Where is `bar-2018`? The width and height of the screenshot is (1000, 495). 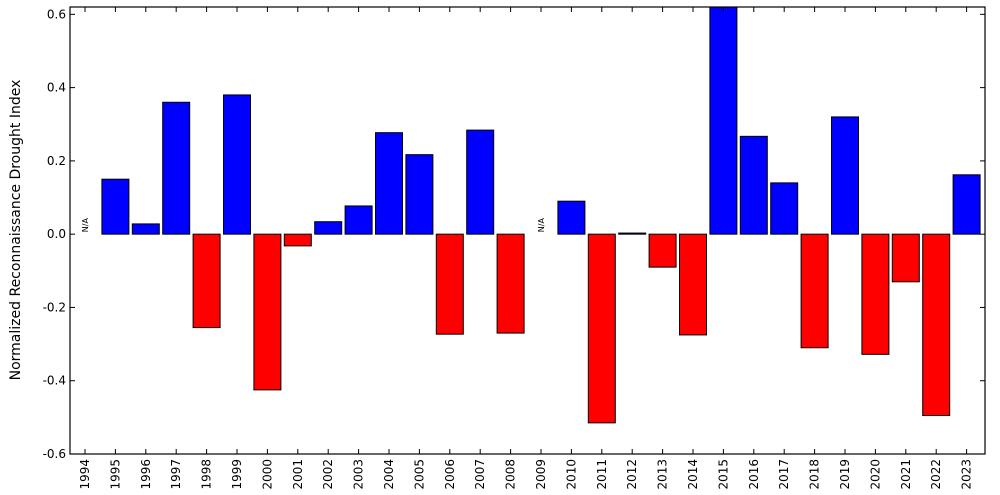 bar-2018 is located at coordinates (814, 291).